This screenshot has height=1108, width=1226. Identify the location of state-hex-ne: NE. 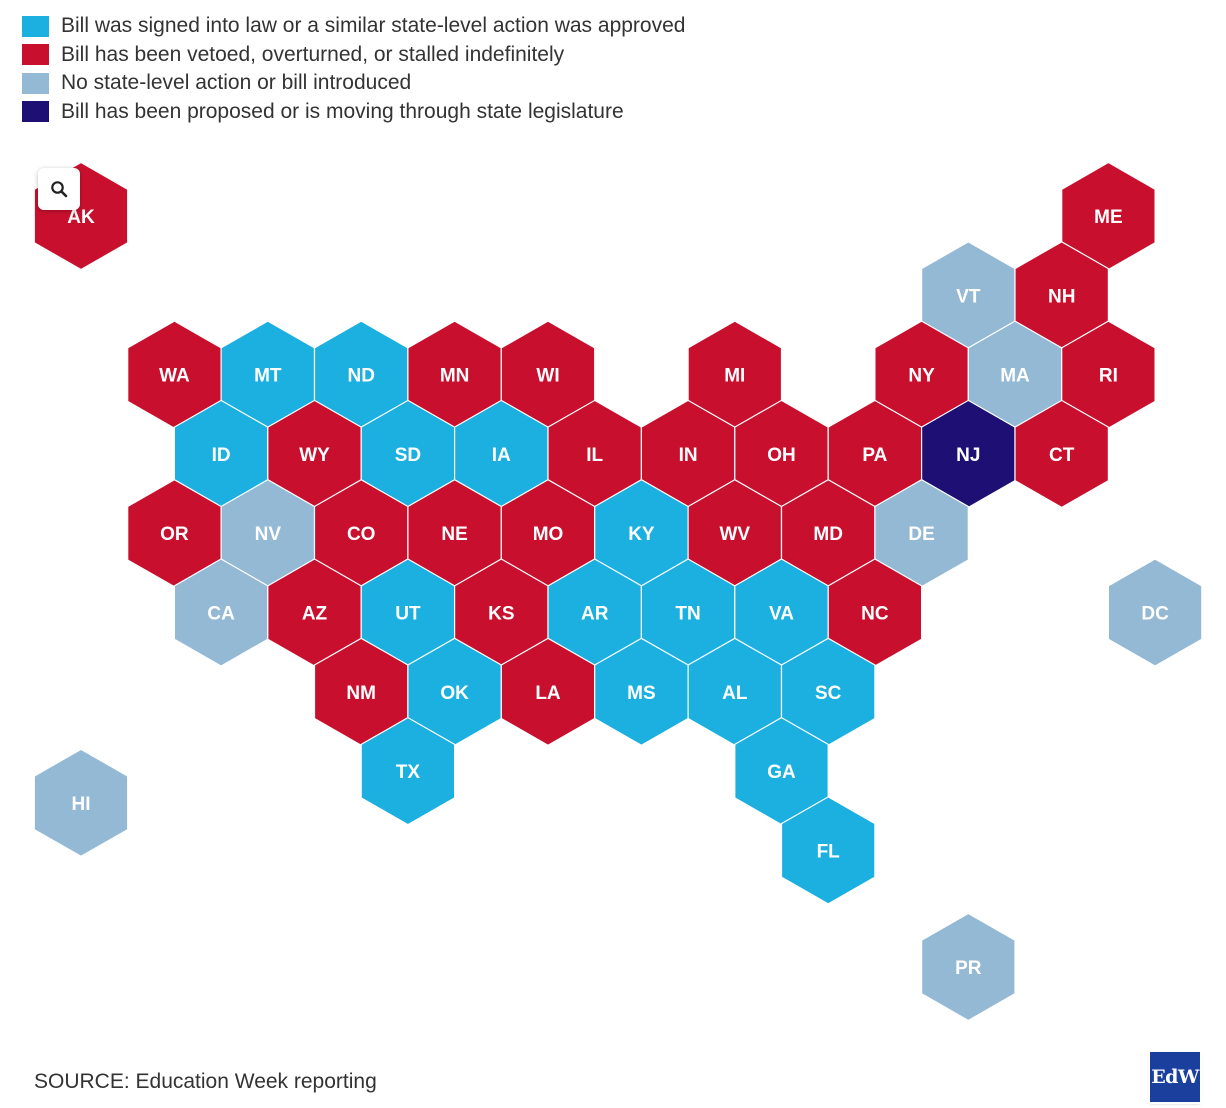
(454, 533).